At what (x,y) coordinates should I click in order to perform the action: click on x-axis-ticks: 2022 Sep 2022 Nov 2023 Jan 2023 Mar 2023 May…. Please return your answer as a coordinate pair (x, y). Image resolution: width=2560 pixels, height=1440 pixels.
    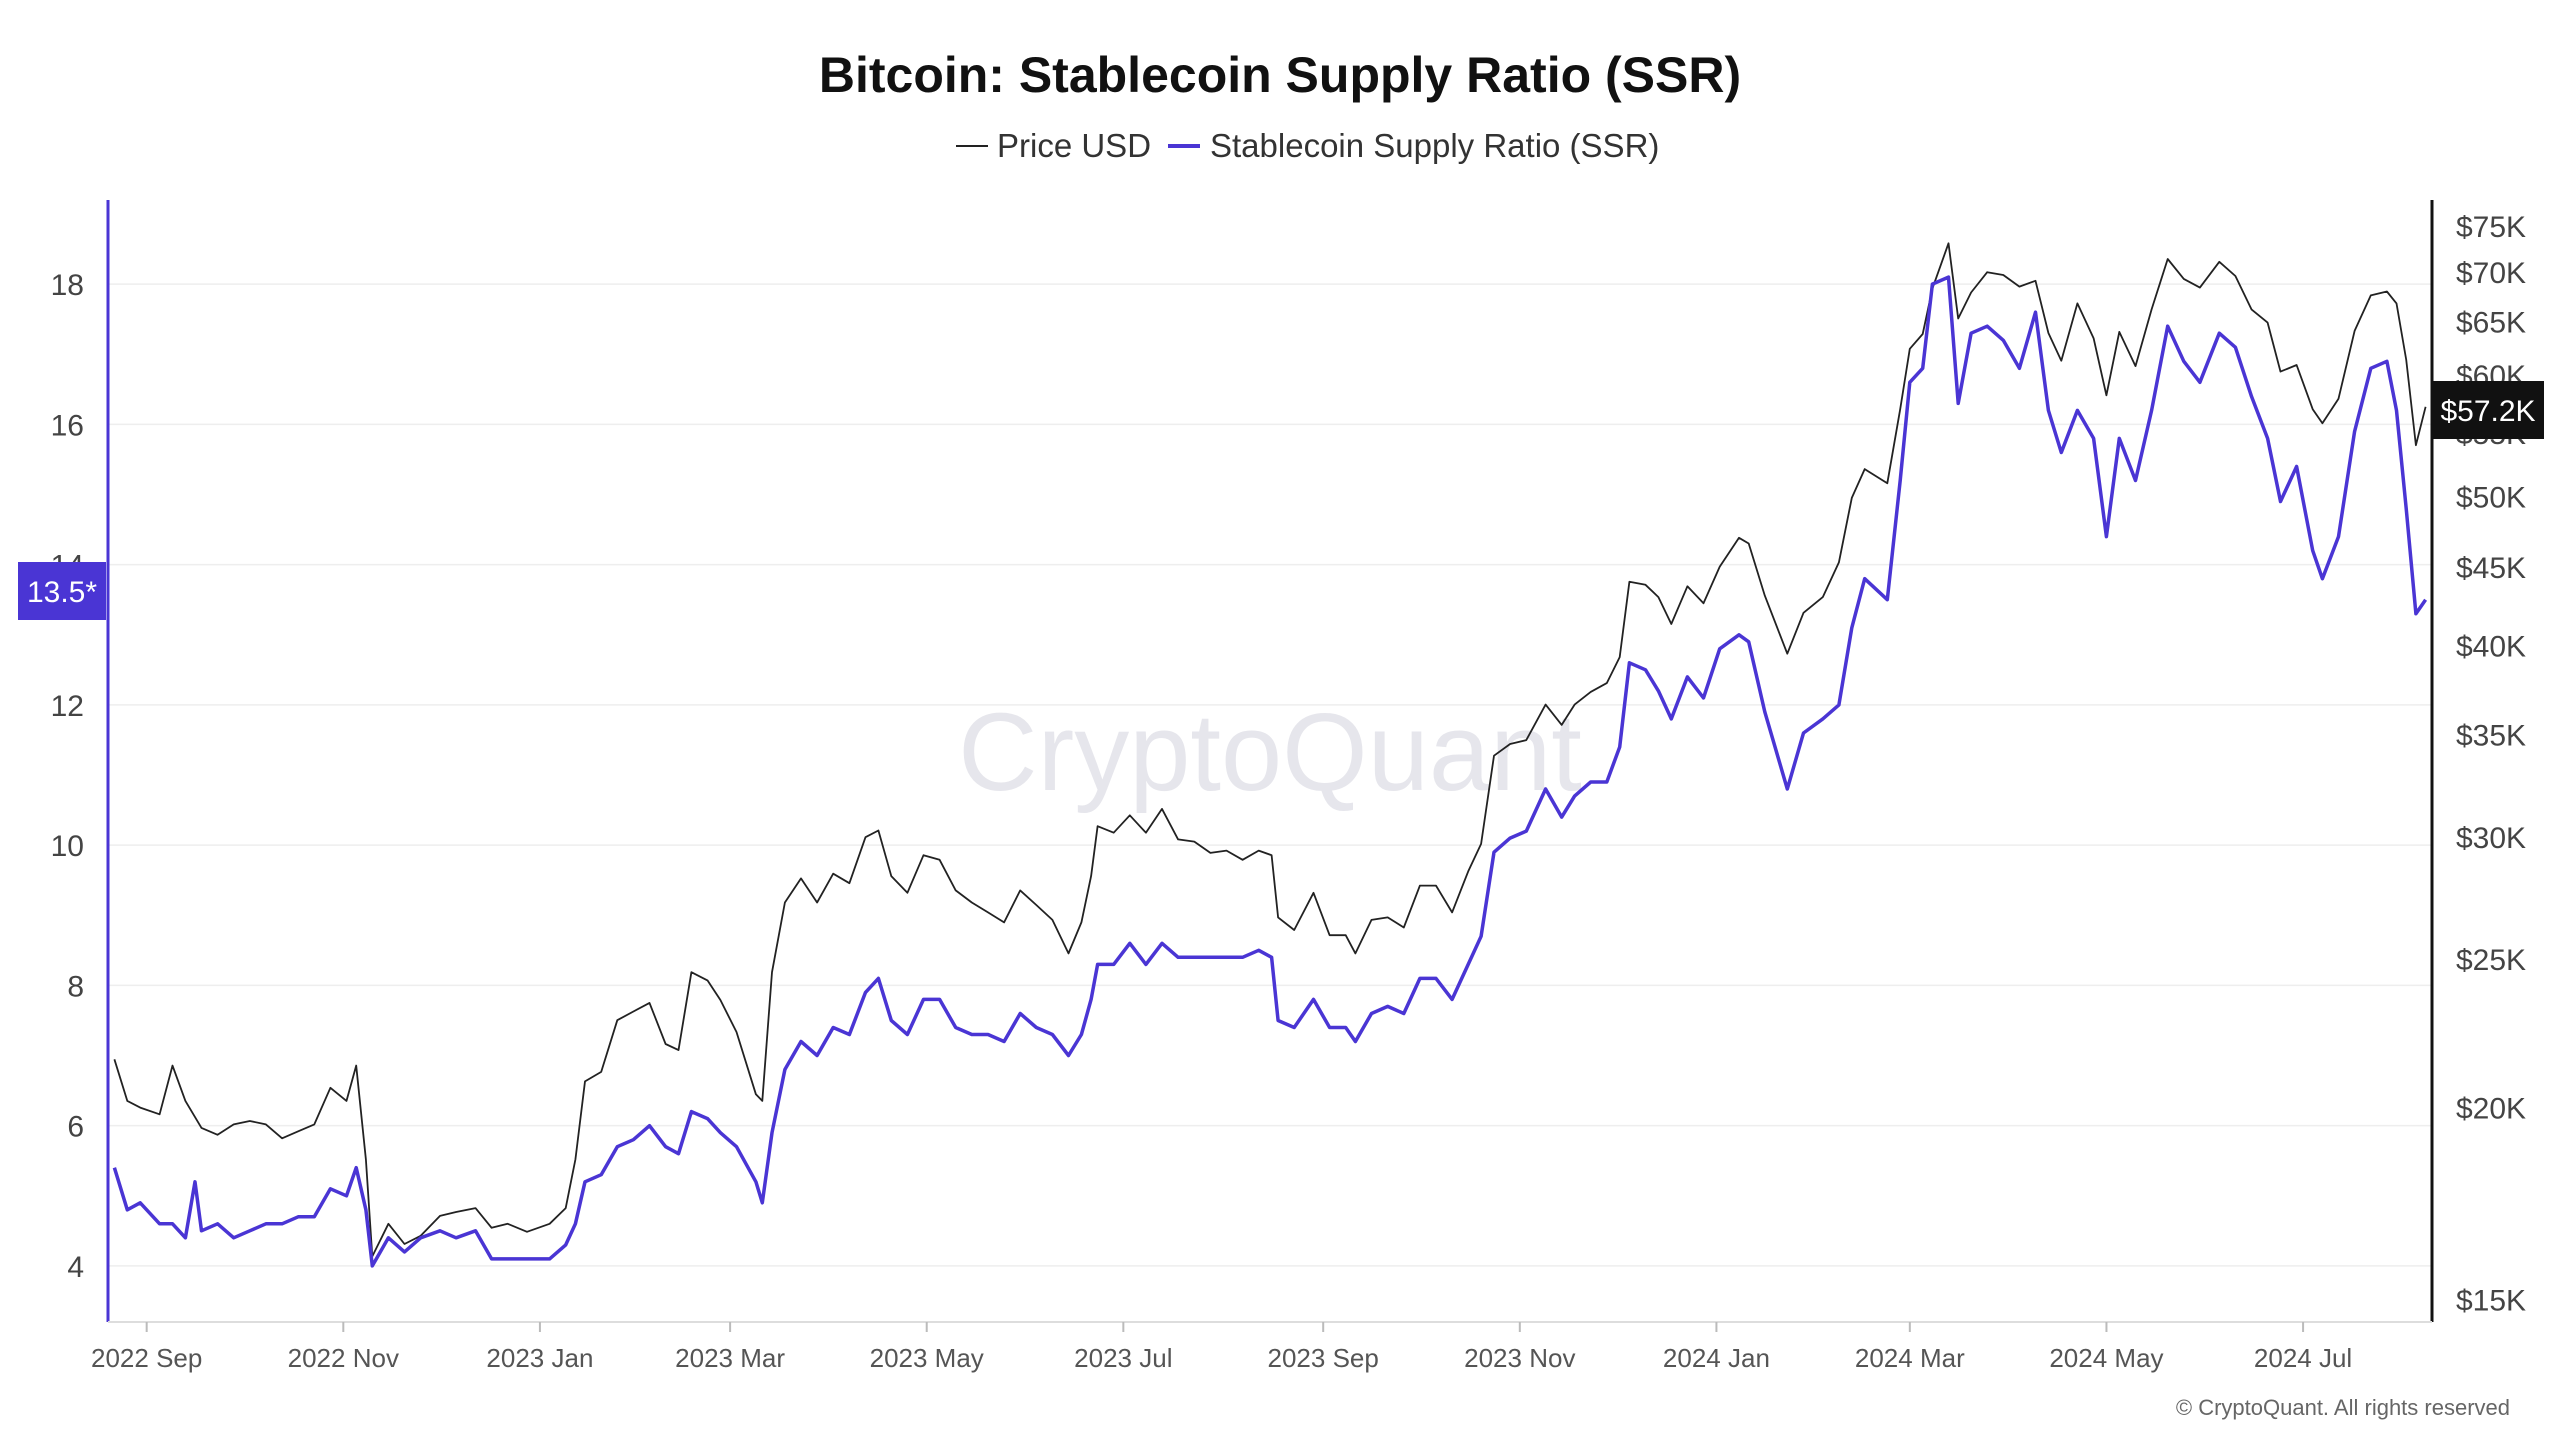
    Looking at the image, I should click on (1221, 1347).